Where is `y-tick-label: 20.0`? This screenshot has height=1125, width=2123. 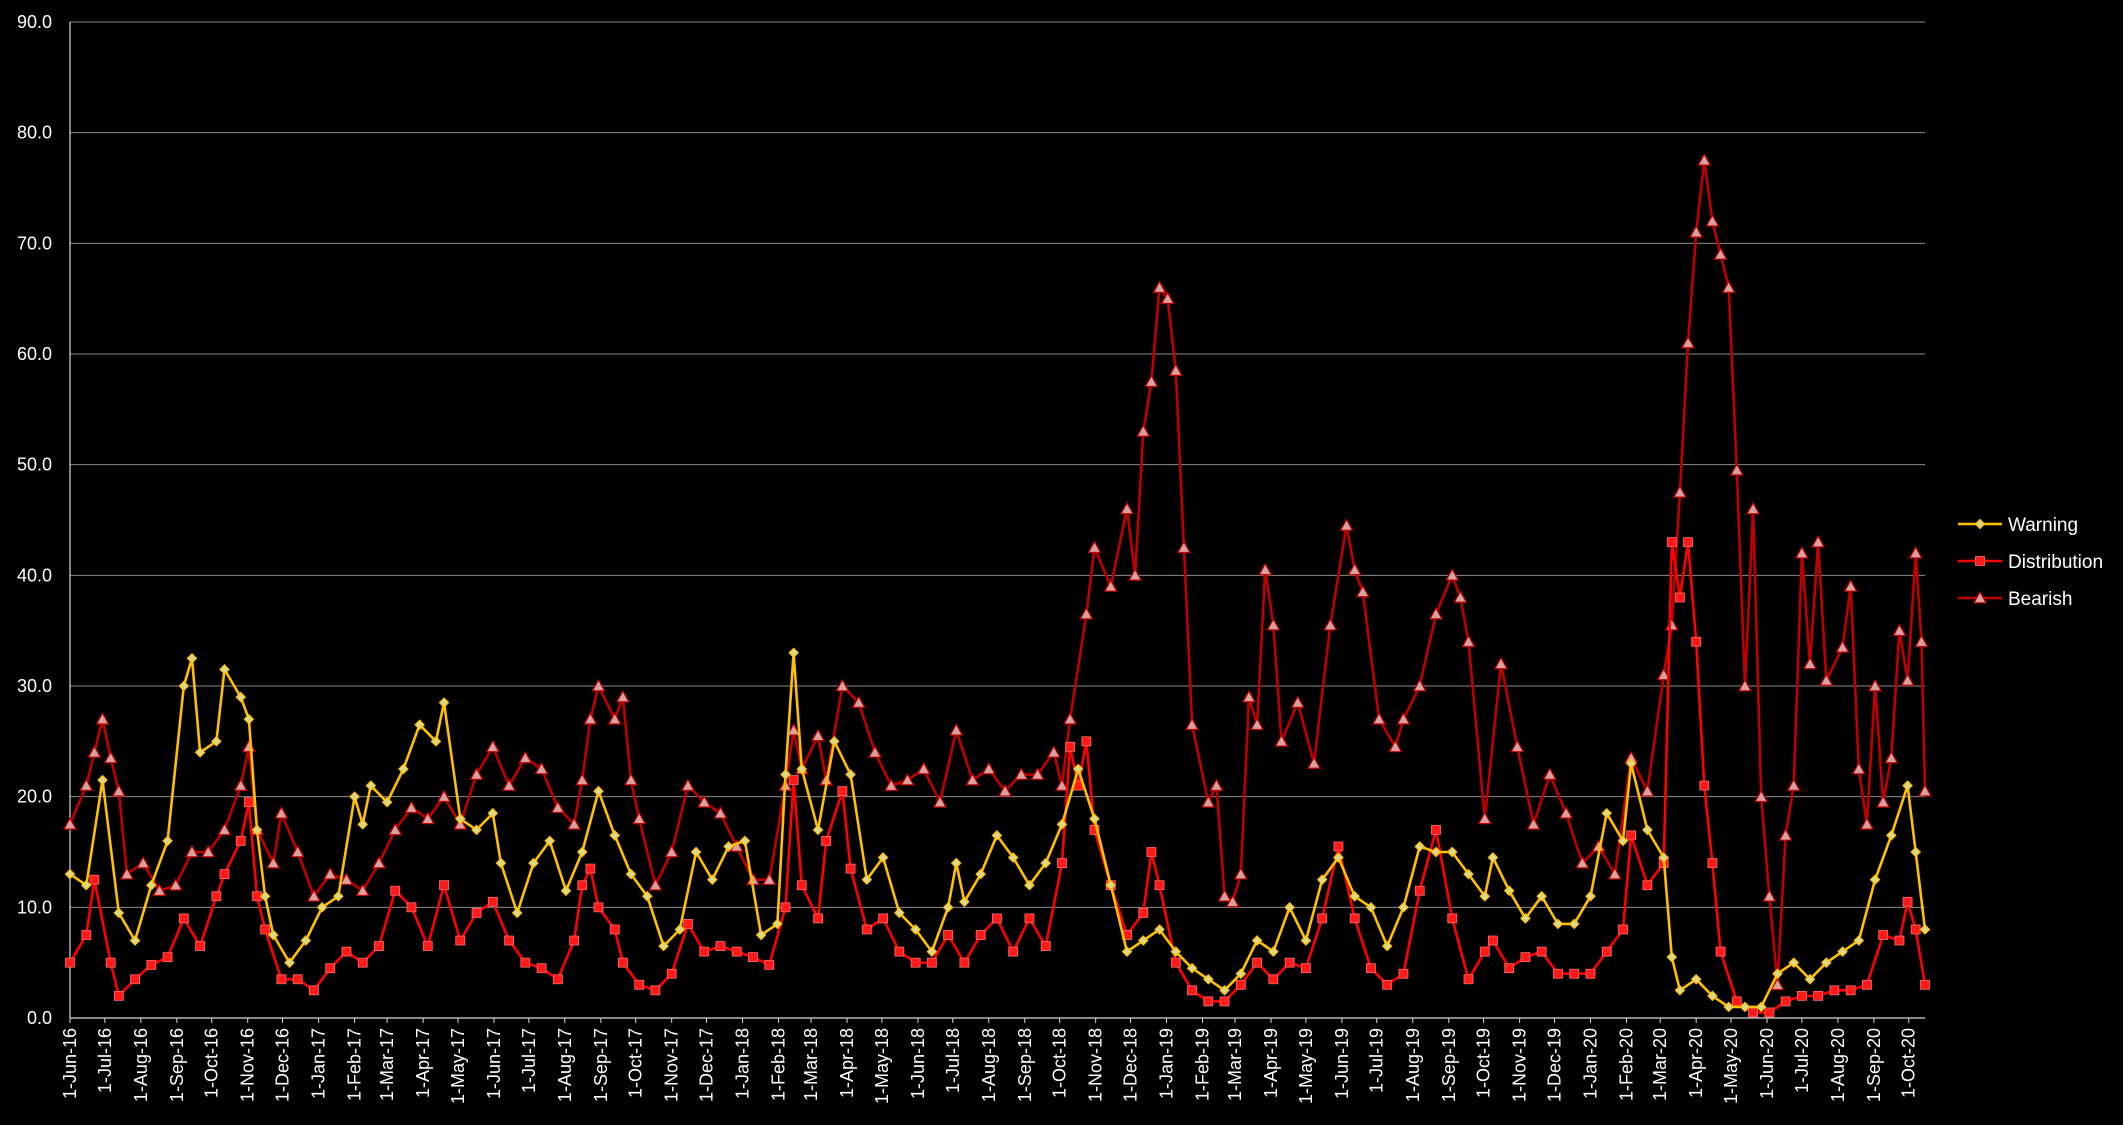
y-tick-label: 20.0 is located at coordinates (34, 797).